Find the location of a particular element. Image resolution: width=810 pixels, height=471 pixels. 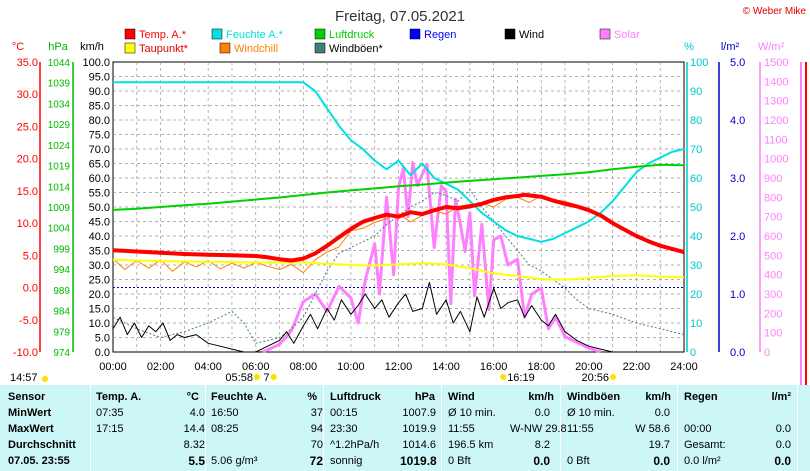

tick-label-temp: -5.0 is located at coordinates (28, 321).